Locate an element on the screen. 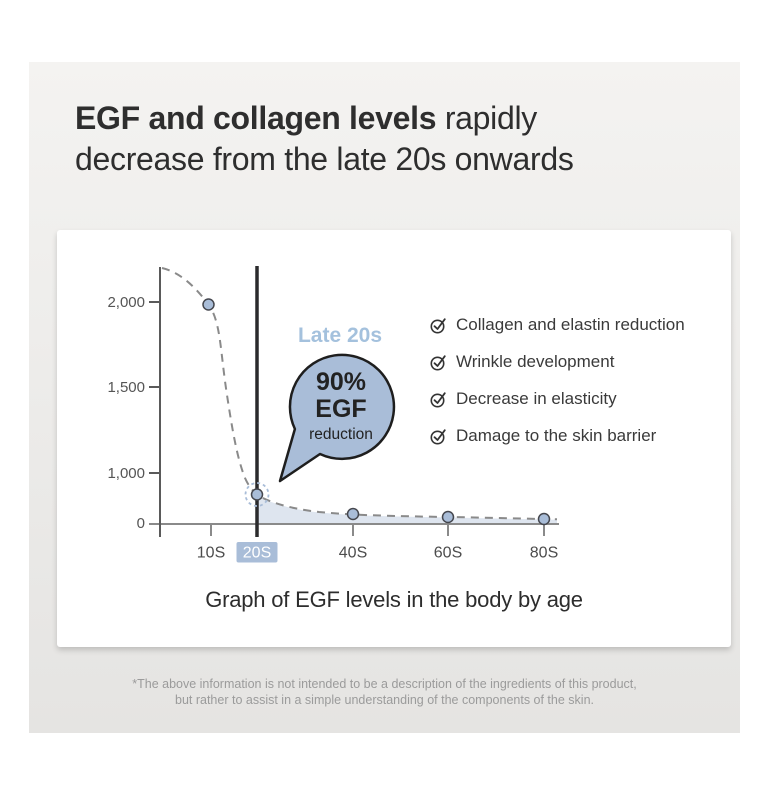 Image resolution: width=768 pixels, height=790 pixels. list-item: Decrease in elasticity is located at coordinates (575, 399).